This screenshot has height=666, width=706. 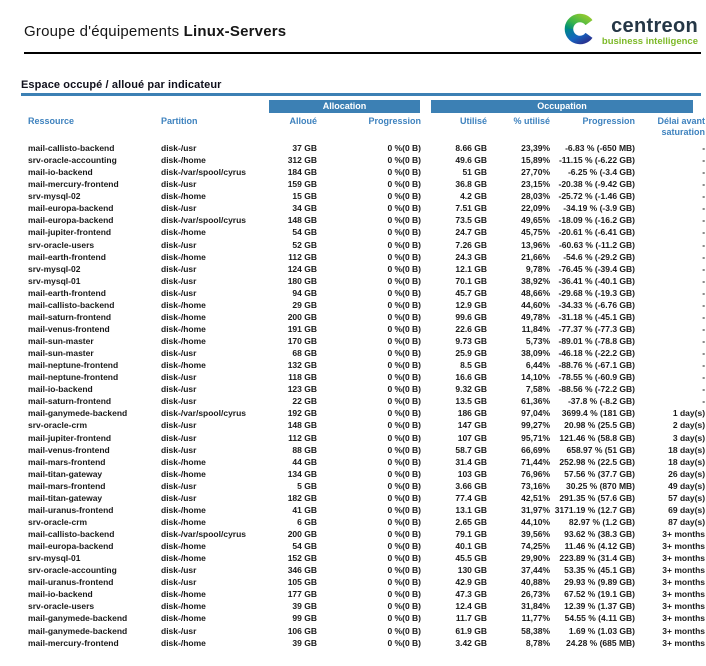 What do you see at coordinates (597, 497) in the screenshot?
I see `cell-progression-occupation: 291.35 % (57.6 GB)` at bounding box center [597, 497].